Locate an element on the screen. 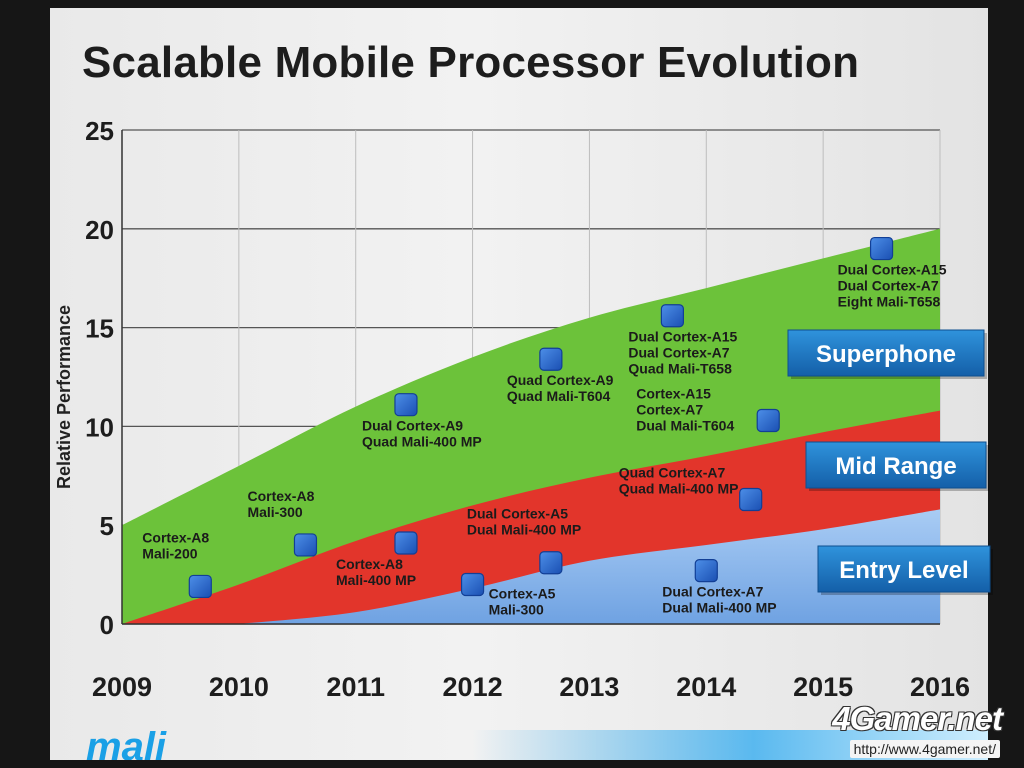  x-tick-label: 2015 is located at coordinates (823, 687).